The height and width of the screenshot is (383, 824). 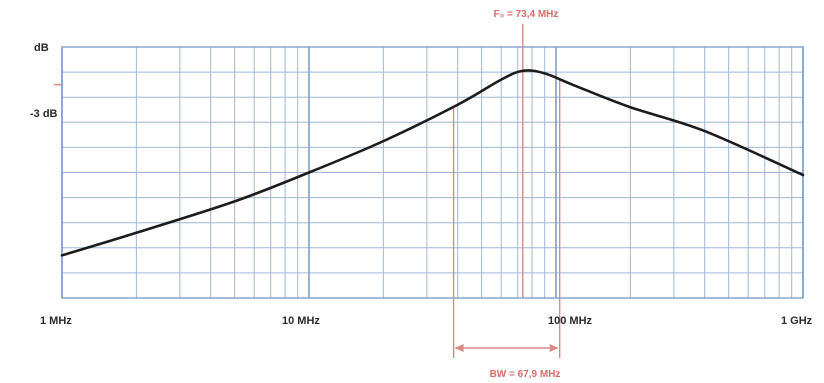 I want to click on annotation-markers, so click(x=506, y=191).